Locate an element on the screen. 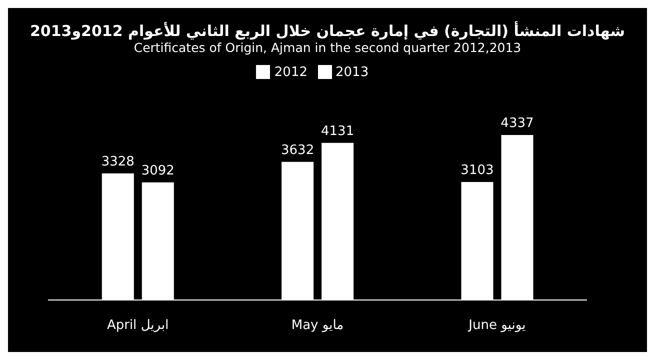 The image size is (655, 360). legend-label: 2013 is located at coordinates (352, 72).